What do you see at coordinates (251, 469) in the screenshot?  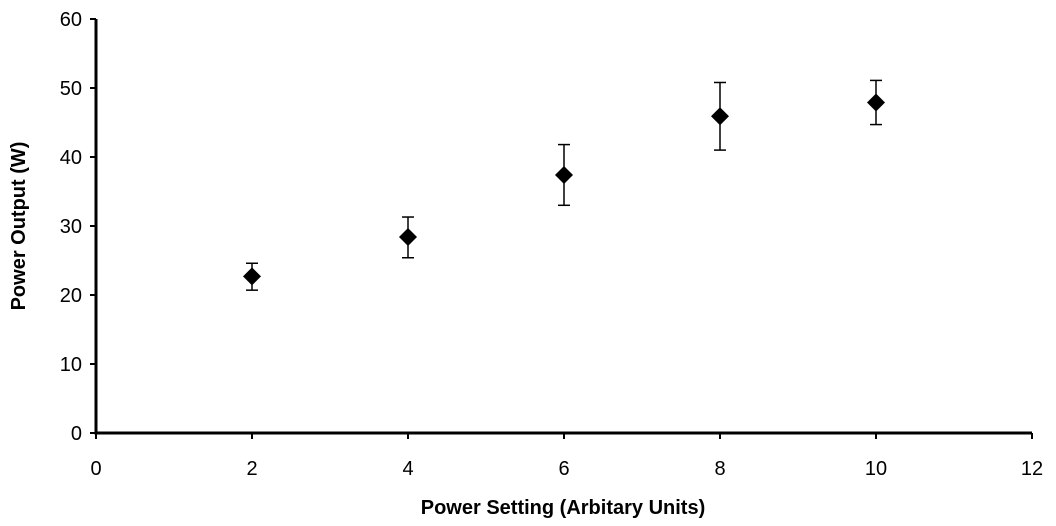 I see `x-tick-label: 2` at bounding box center [251, 469].